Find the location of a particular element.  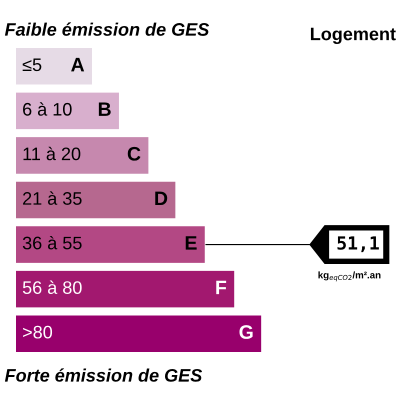

annotation: D is located at coordinates (161, 199).